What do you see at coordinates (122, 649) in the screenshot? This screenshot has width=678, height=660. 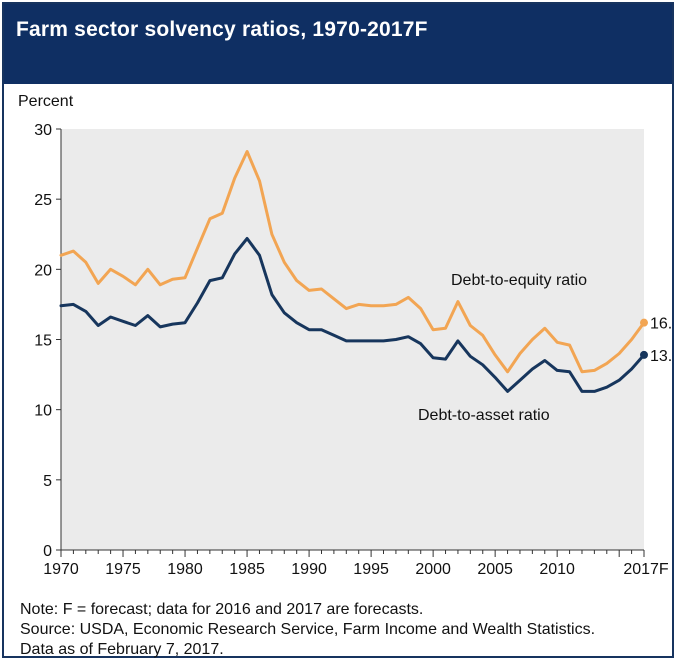 I see `data-as-of-text: Data as of February 7, 2017.` at bounding box center [122, 649].